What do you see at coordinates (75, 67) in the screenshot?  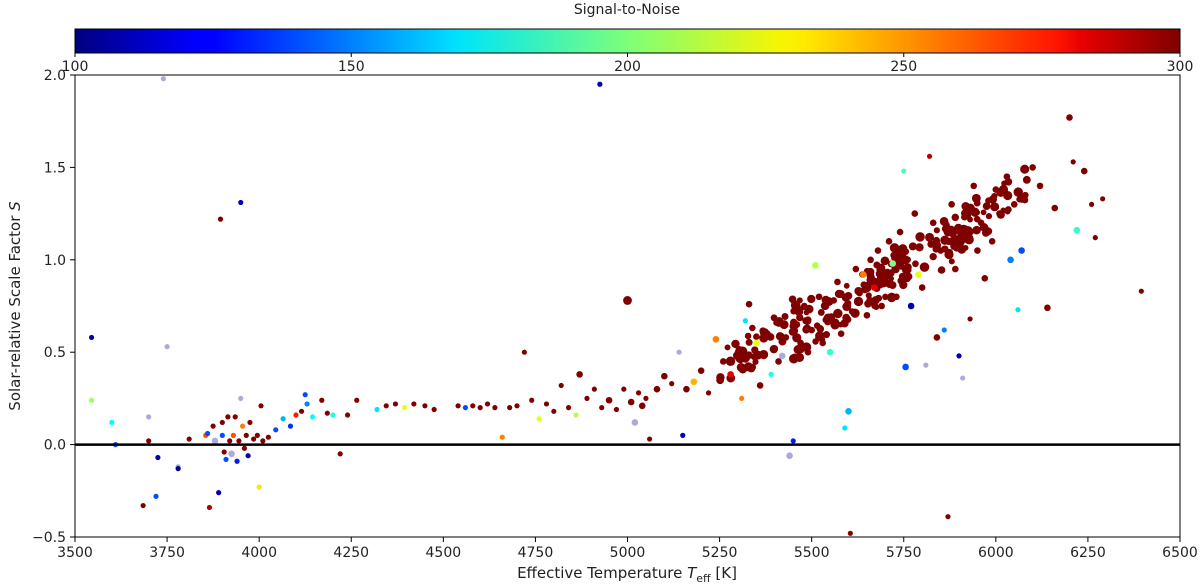 I see `colorbar-tick-label: 100` at bounding box center [75, 67].